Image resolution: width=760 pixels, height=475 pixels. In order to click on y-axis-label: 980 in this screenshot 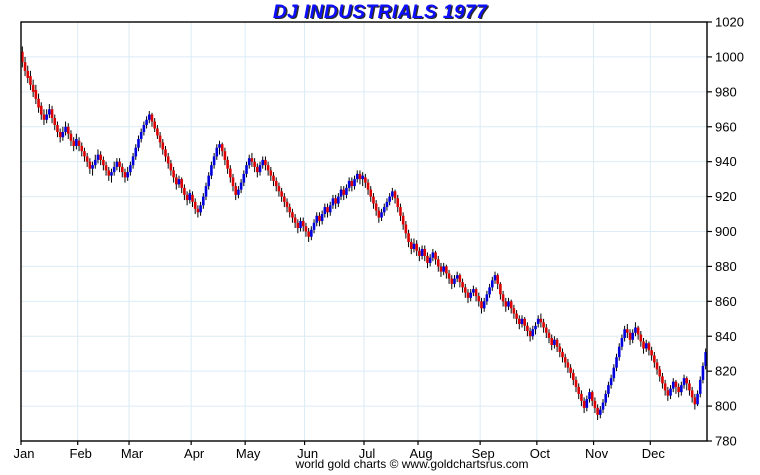, I will do `click(726, 91)`.